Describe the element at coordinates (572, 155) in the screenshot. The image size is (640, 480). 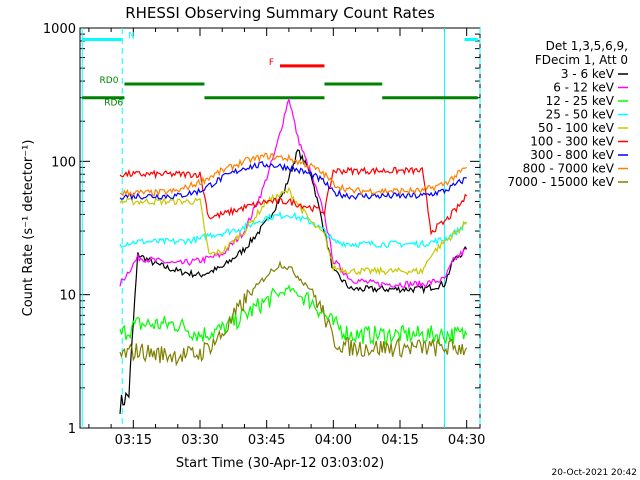
I see `legend-entry-label: 300 - 800 keV` at that location.